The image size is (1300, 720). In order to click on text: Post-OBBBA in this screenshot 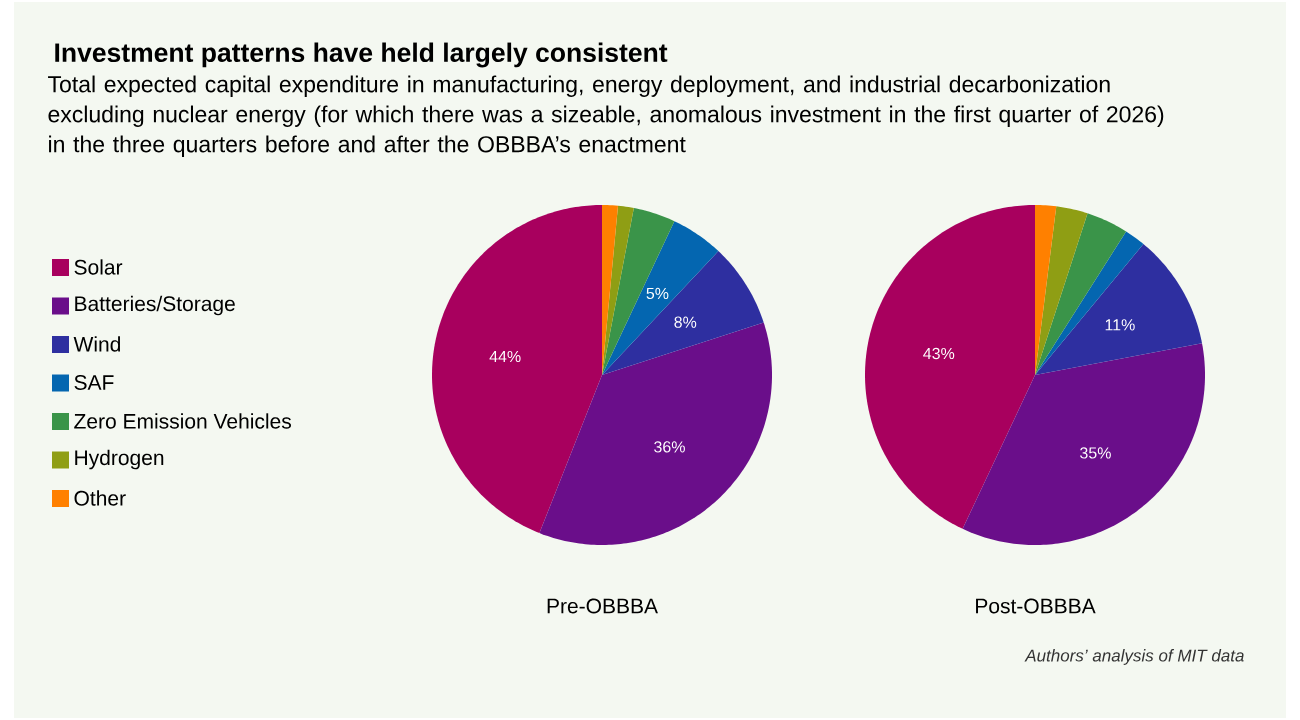, I will do `click(1036, 606)`.